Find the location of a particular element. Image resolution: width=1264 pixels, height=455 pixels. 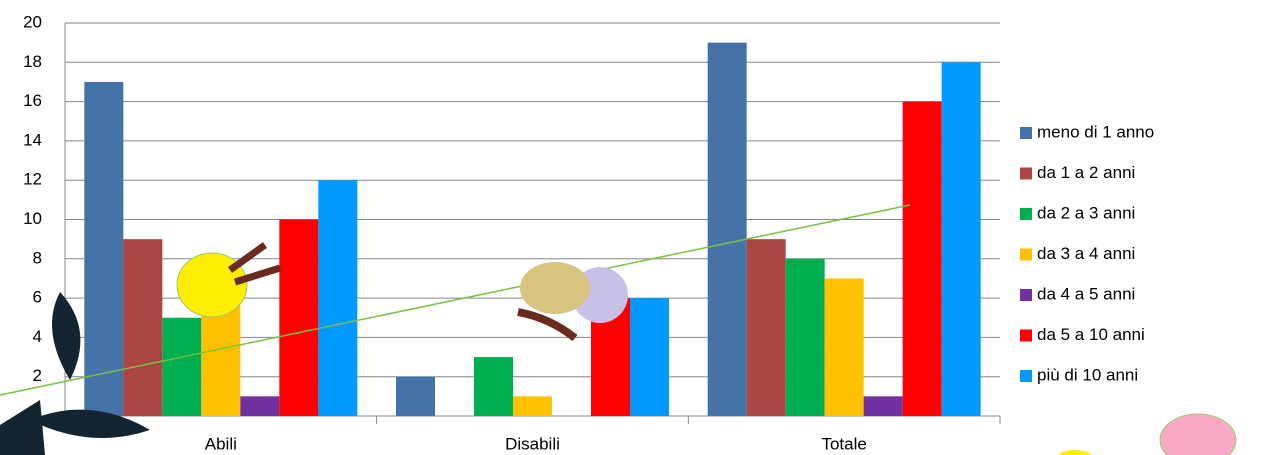

y-tick-label: 12 is located at coordinates (32, 179).